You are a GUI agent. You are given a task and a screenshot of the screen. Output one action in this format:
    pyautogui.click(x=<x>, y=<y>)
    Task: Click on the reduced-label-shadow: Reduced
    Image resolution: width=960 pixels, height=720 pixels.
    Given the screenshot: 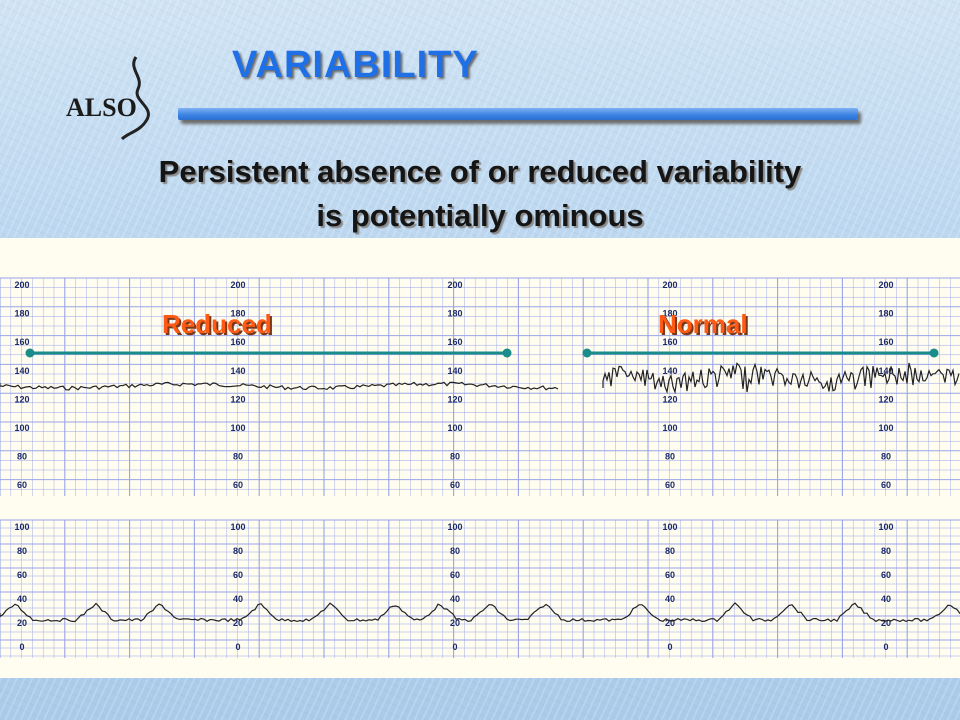 What is the action you would take?
    pyautogui.click(x=219, y=326)
    